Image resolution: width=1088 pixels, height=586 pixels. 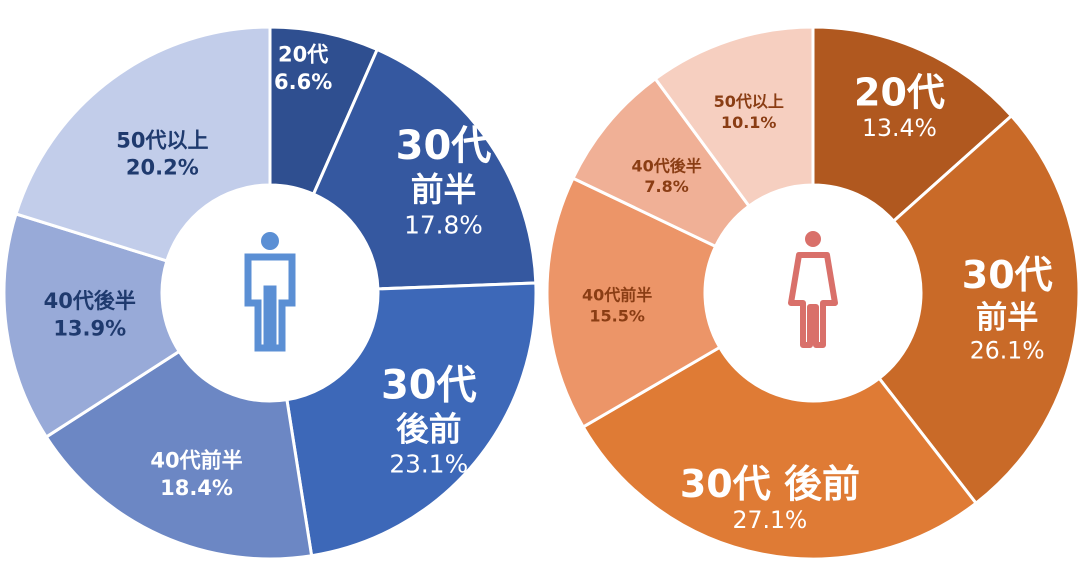 What do you see at coordinates (770, 484) in the screenshot?
I see `slice-category-label: 30代 後前` at bounding box center [770, 484].